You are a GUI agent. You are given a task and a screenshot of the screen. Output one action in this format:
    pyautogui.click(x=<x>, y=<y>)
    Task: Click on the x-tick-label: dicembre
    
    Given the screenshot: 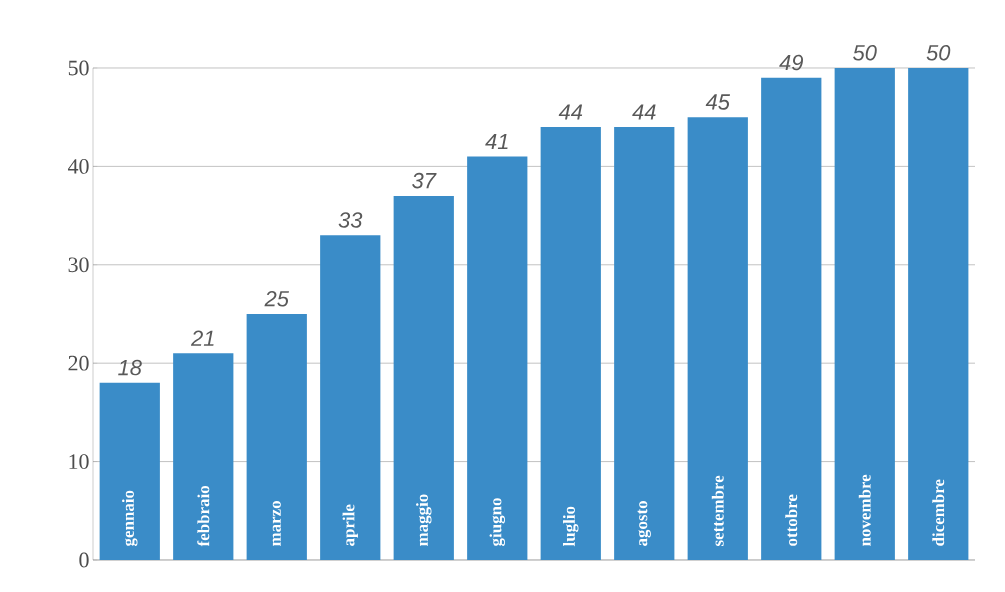 What is the action you would take?
    pyautogui.click(x=938, y=512)
    